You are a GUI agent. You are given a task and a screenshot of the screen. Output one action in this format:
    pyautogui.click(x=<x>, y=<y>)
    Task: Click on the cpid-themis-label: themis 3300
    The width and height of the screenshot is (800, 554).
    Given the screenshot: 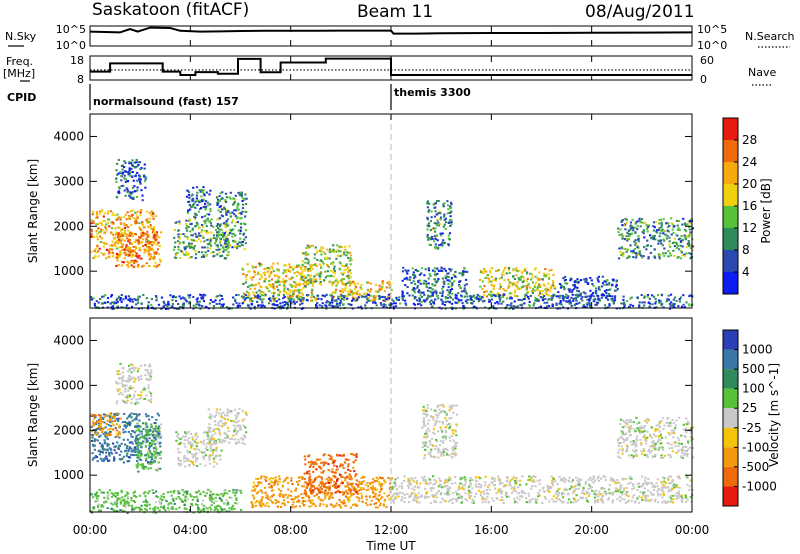 What is the action you would take?
    pyautogui.click(x=432, y=92)
    